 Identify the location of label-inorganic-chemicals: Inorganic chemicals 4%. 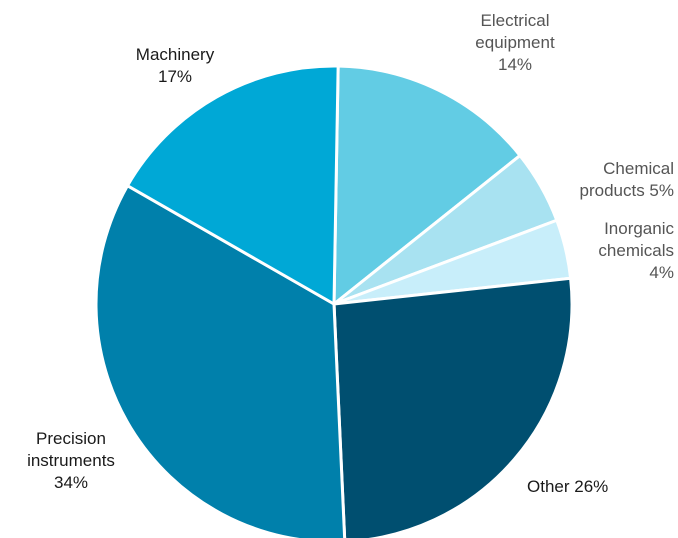
(636, 250).